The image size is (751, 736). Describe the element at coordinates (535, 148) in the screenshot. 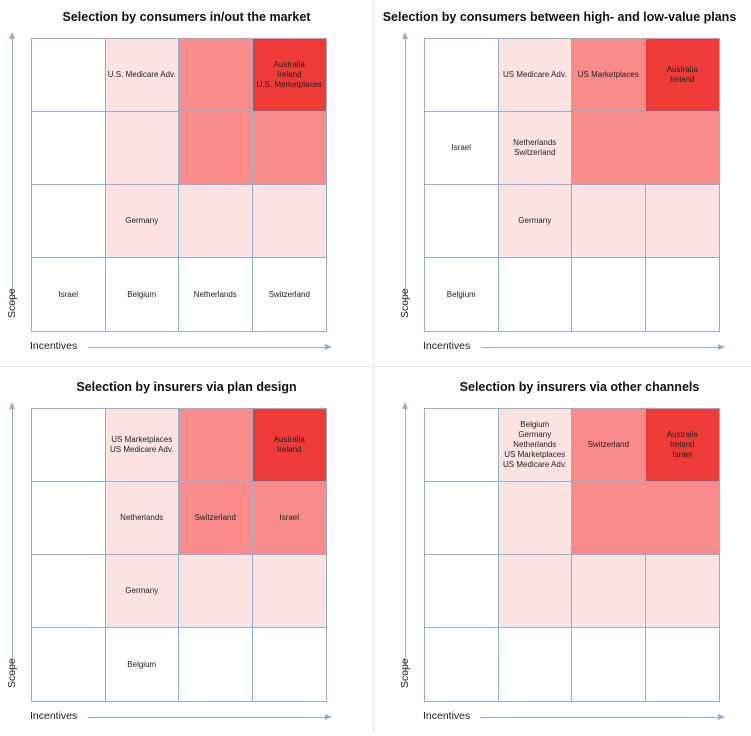

I see `grid-cell: Netherlands Switzerland` at that location.